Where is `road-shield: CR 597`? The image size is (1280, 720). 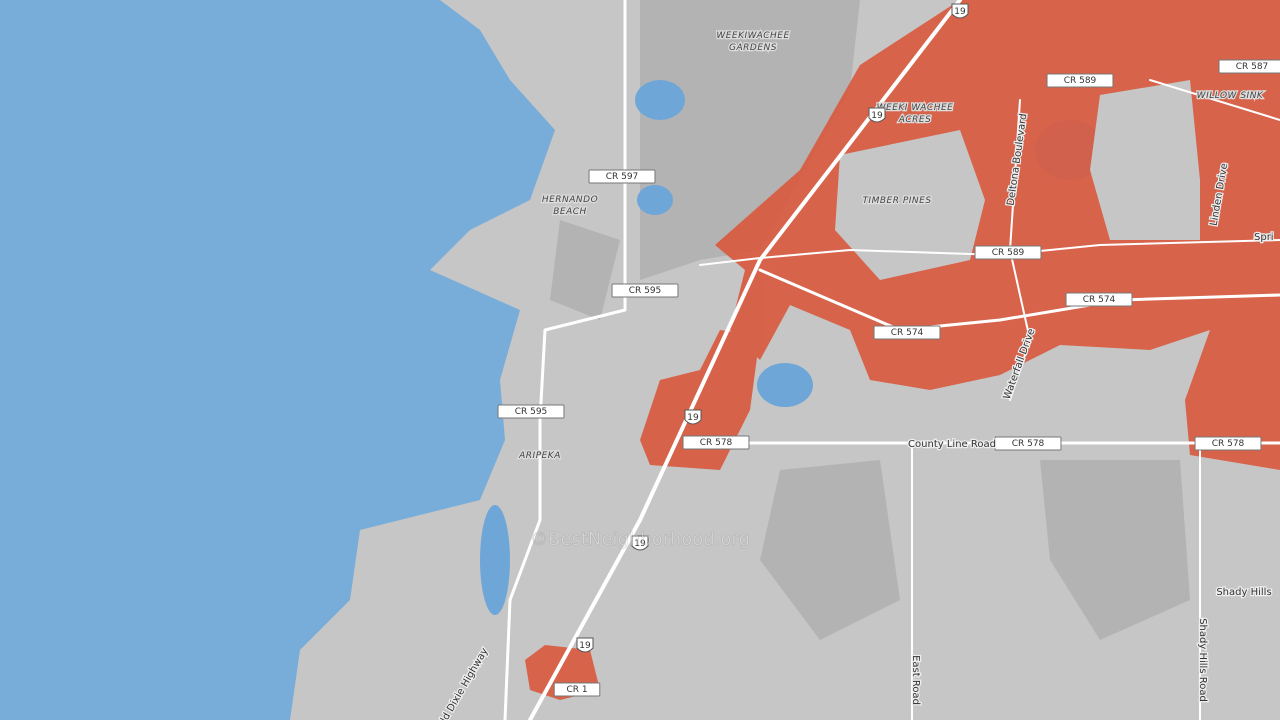 road-shield: CR 597 is located at coordinates (622, 176).